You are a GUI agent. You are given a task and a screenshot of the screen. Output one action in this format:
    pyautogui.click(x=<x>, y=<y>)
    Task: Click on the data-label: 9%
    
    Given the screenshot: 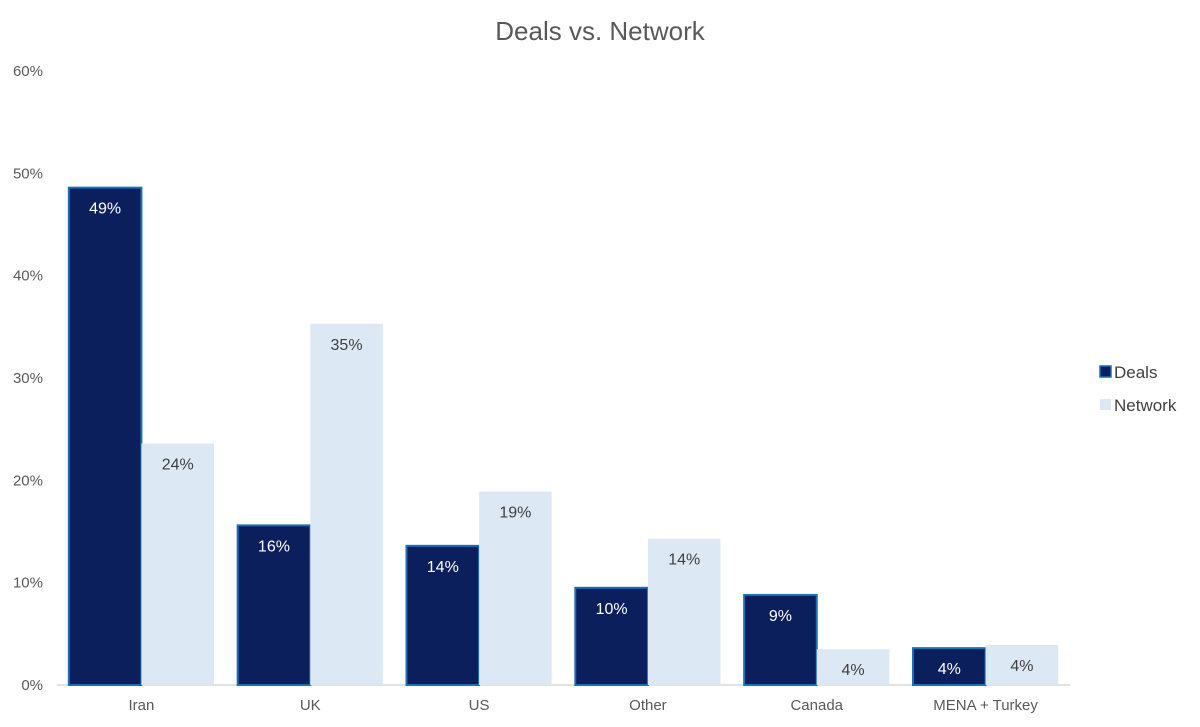 What is the action you would take?
    pyautogui.click(x=780, y=616)
    